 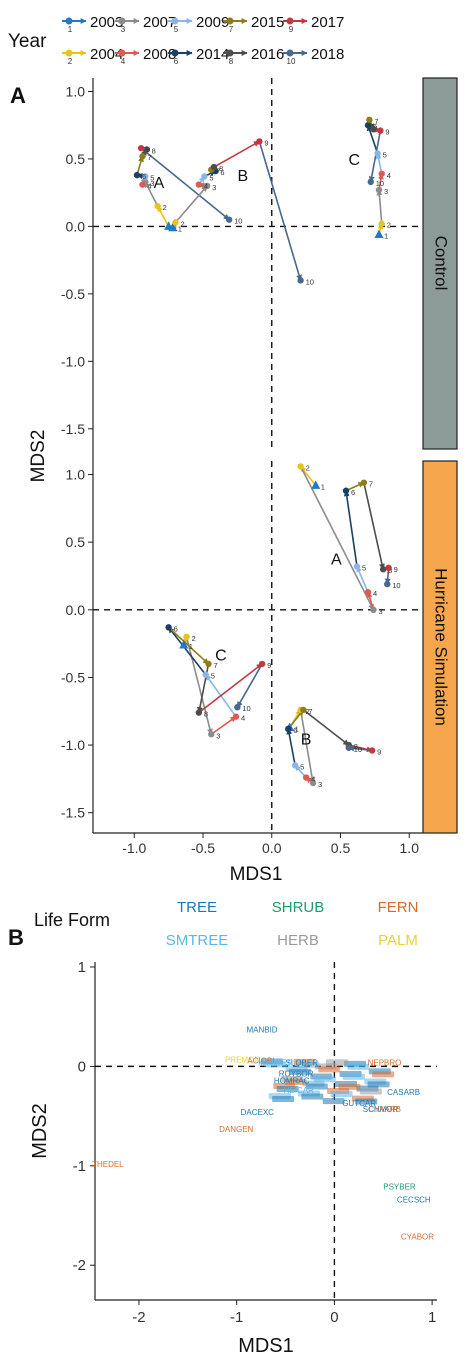 What do you see at coordinates (236, 1129) in the screenshot?
I see `species-label-dangen: DANGEN` at bounding box center [236, 1129].